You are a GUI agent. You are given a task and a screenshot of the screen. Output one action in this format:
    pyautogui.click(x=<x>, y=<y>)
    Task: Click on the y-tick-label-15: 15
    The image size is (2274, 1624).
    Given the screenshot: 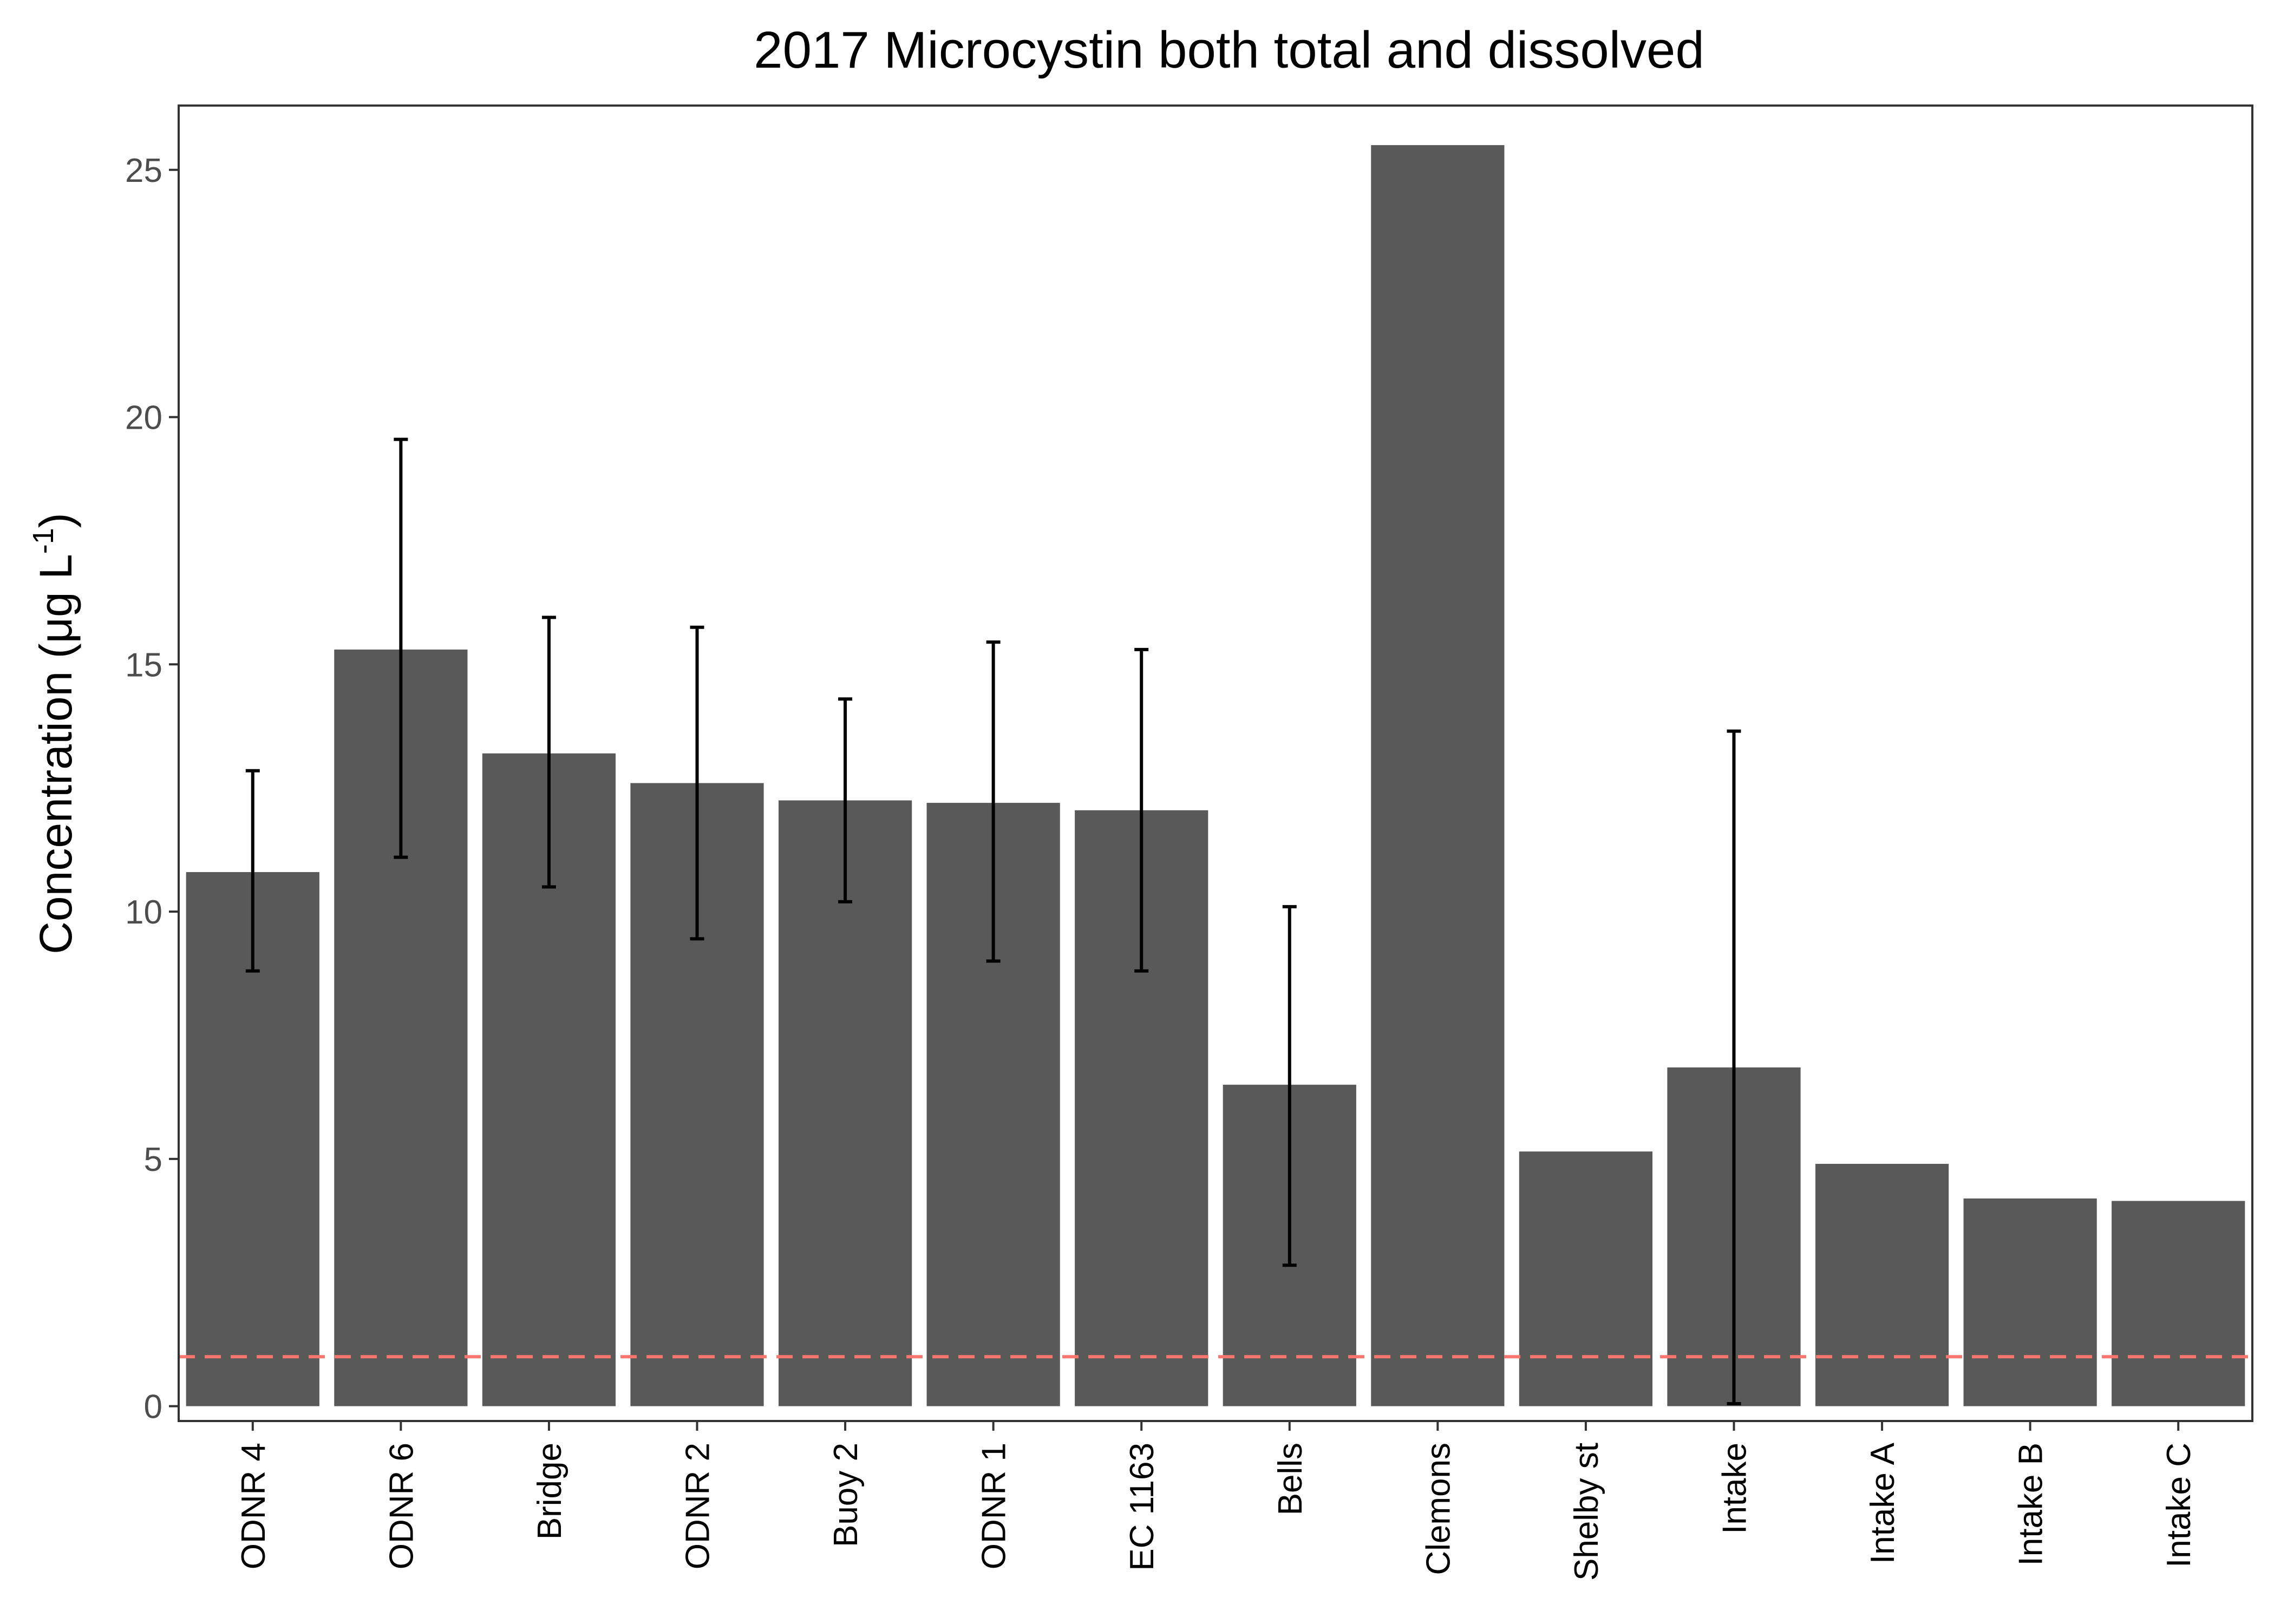 What is the action you would take?
    pyautogui.click(x=144, y=665)
    